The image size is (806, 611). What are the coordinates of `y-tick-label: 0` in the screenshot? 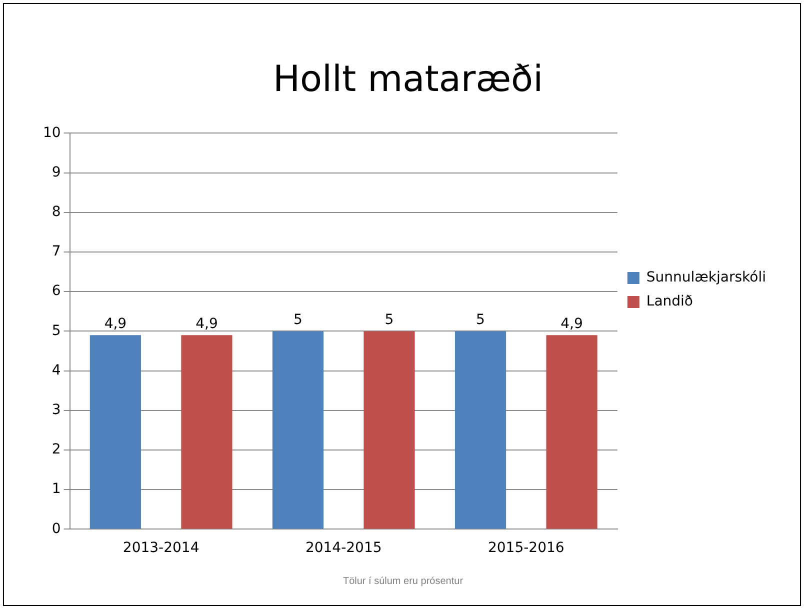 It's located at (56, 528).